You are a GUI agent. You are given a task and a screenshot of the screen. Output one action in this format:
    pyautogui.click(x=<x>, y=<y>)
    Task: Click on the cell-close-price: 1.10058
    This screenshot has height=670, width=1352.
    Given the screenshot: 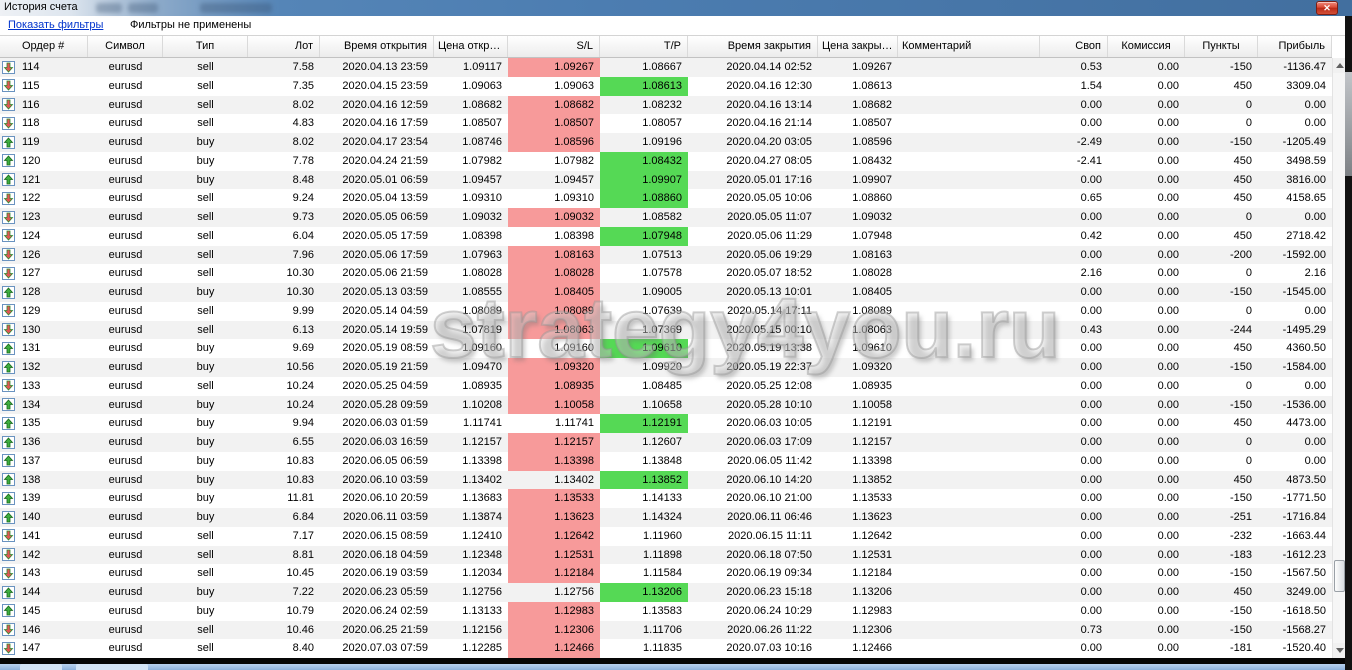 What is the action you would take?
    pyautogui.click(x=872, y=404)
    